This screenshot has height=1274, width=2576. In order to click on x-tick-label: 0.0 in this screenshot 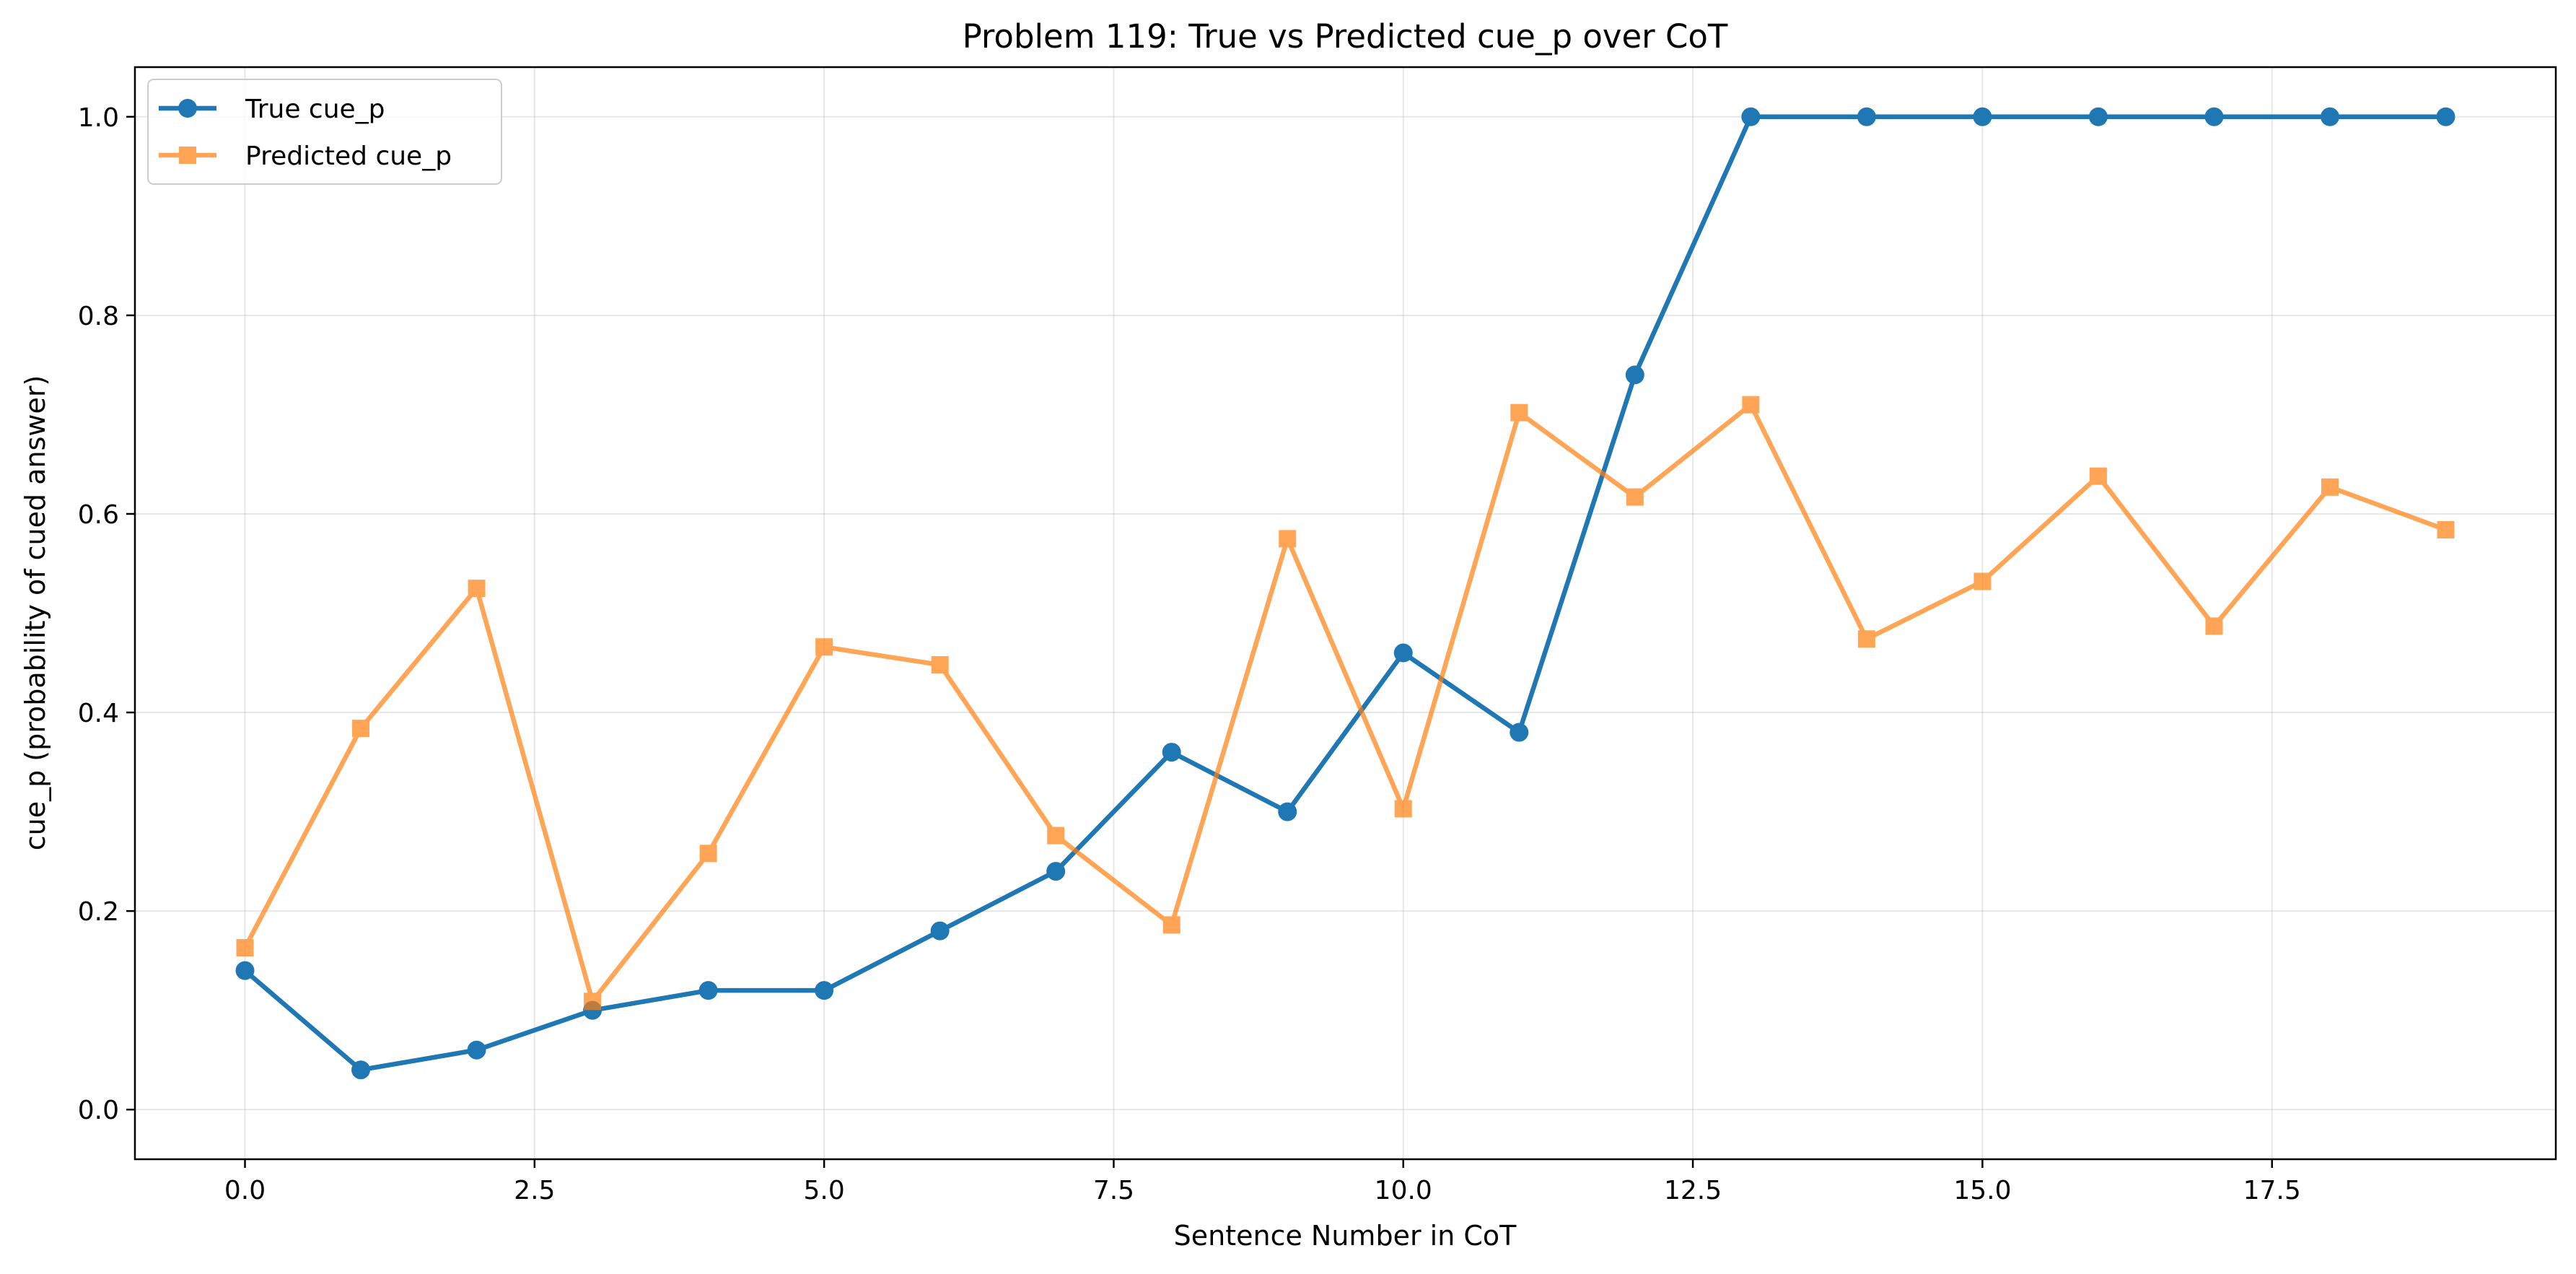, I will do `click(245, 1190)`.